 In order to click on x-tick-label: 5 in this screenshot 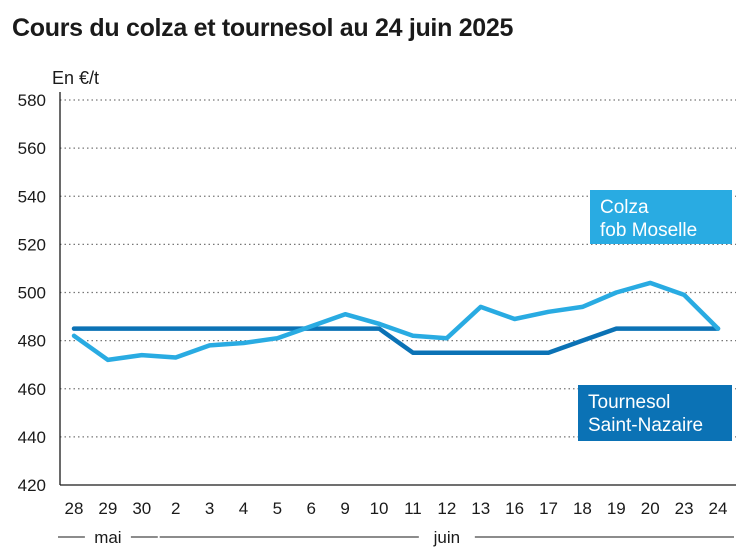, I will do `click(277, 508)`.